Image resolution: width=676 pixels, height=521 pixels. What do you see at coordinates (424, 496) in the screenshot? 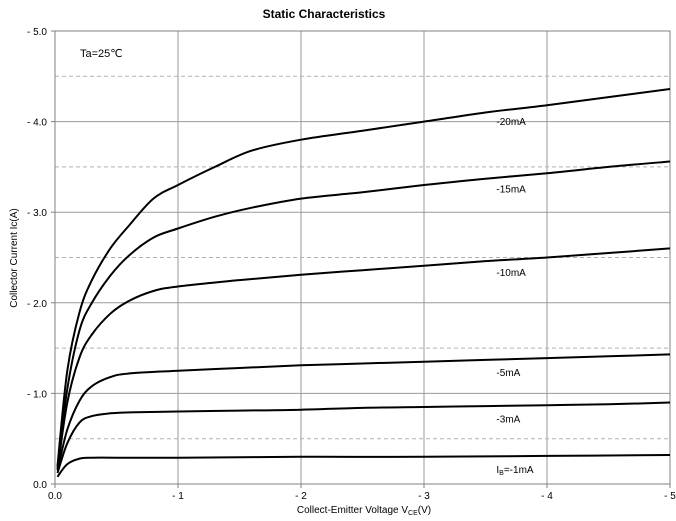
I see `x-tick-label: - 3` at bounding box center [424, 496].